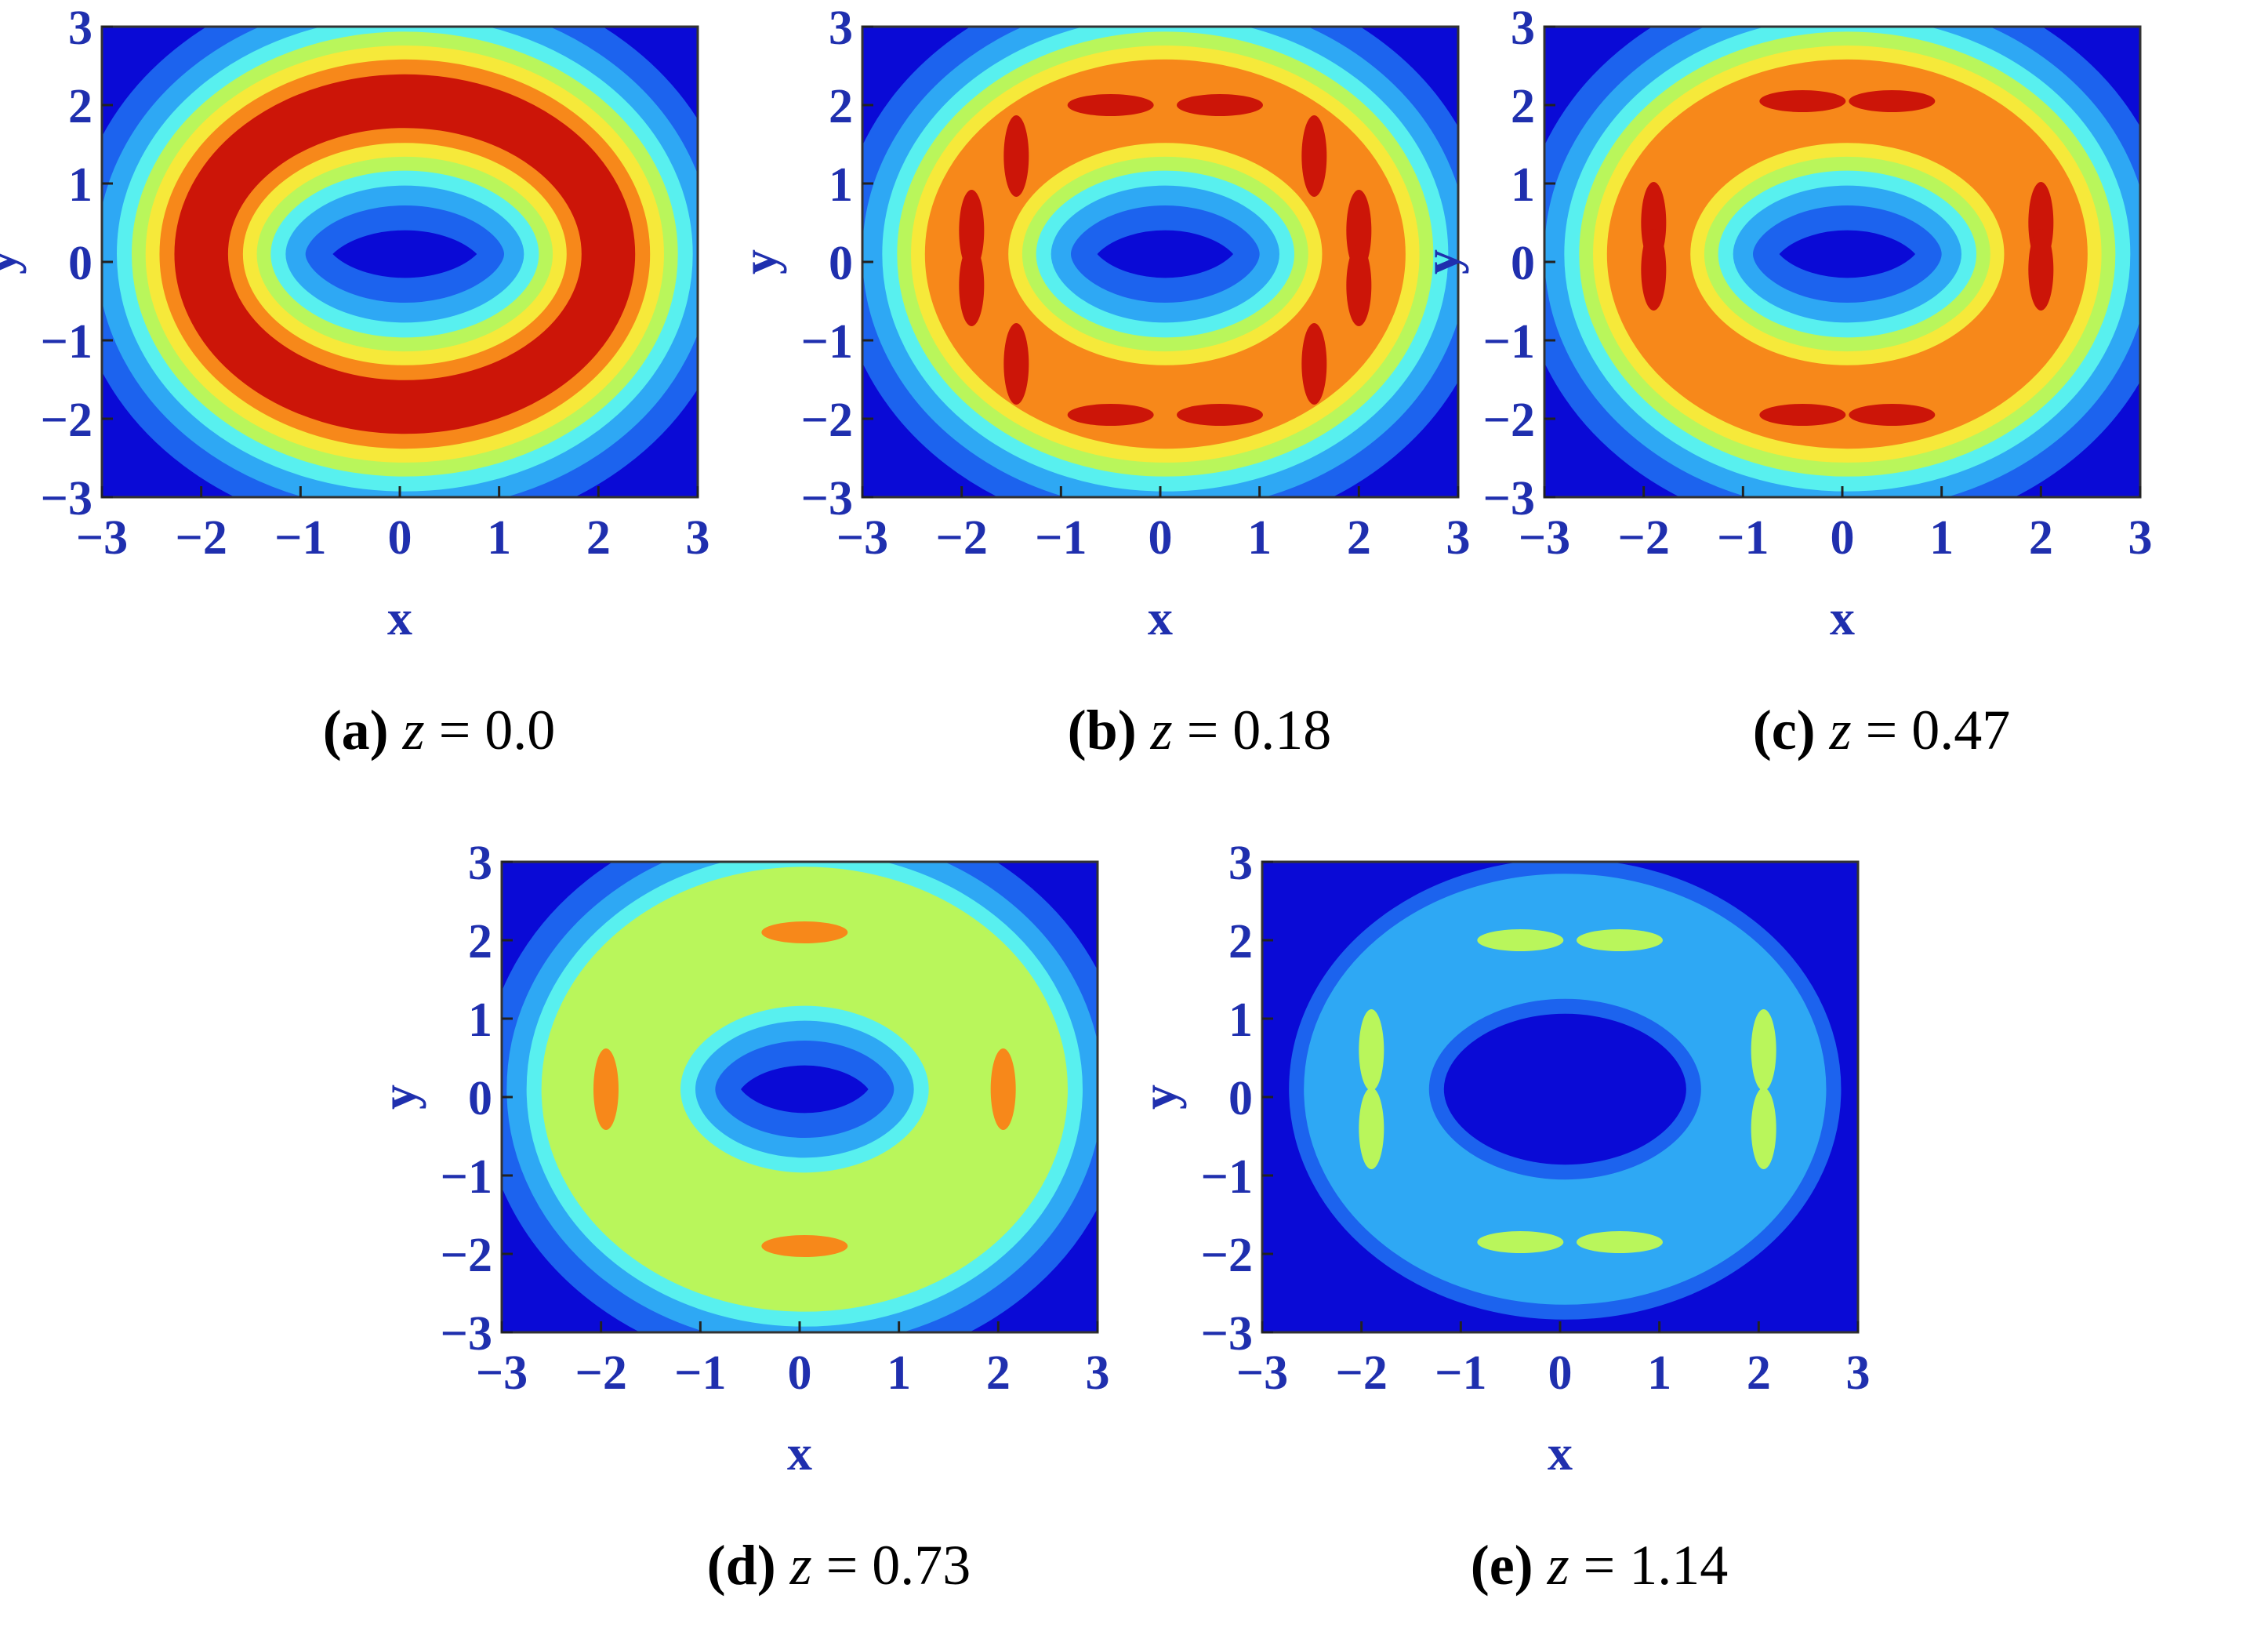 The width and height of the screenshot is (2268, 1635). I want to click on heatmap-b: −3 −2 −1 0 1 2 3 3 2 1 0 −1 −2 −3 x y, so click(1101, 323).